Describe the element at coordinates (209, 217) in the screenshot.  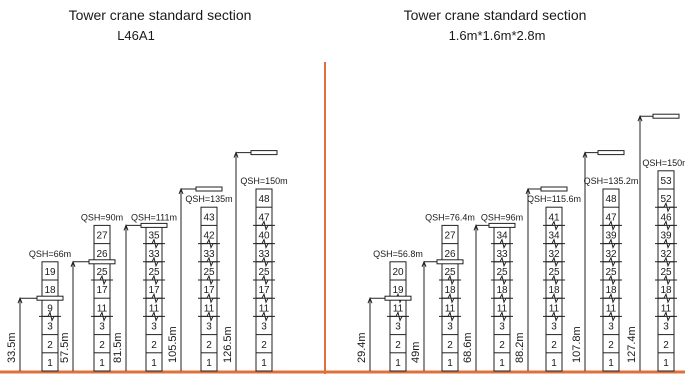
I see `section-number: 43` at that location.